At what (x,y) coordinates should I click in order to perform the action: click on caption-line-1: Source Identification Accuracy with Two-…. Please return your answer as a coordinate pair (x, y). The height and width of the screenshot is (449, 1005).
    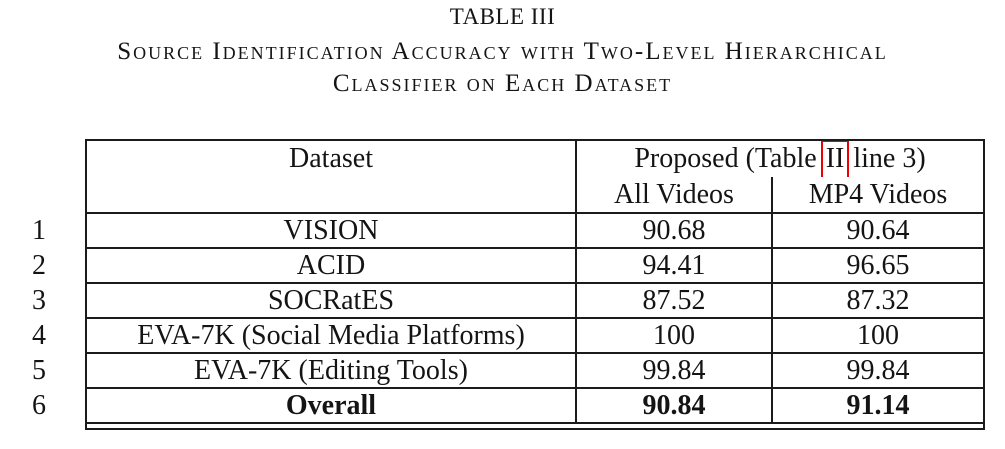
    Looking at the image, I should click on (502, 51).